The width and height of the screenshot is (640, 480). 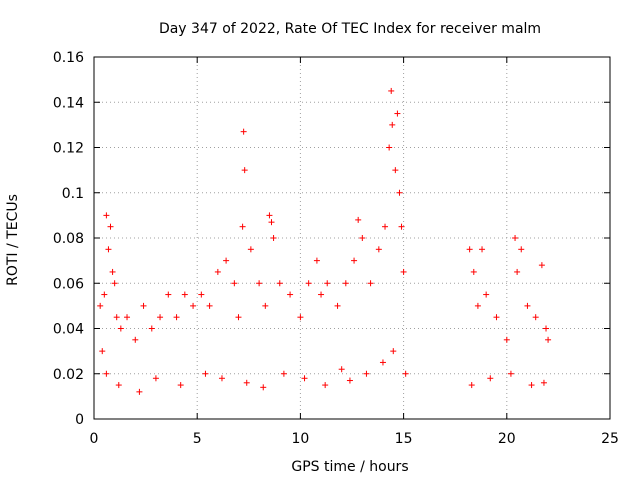 What do you see at coordinates (73, 194) in the screenshot?
I see `y-tick-label: 0.1` at bounding box center [73, 194].